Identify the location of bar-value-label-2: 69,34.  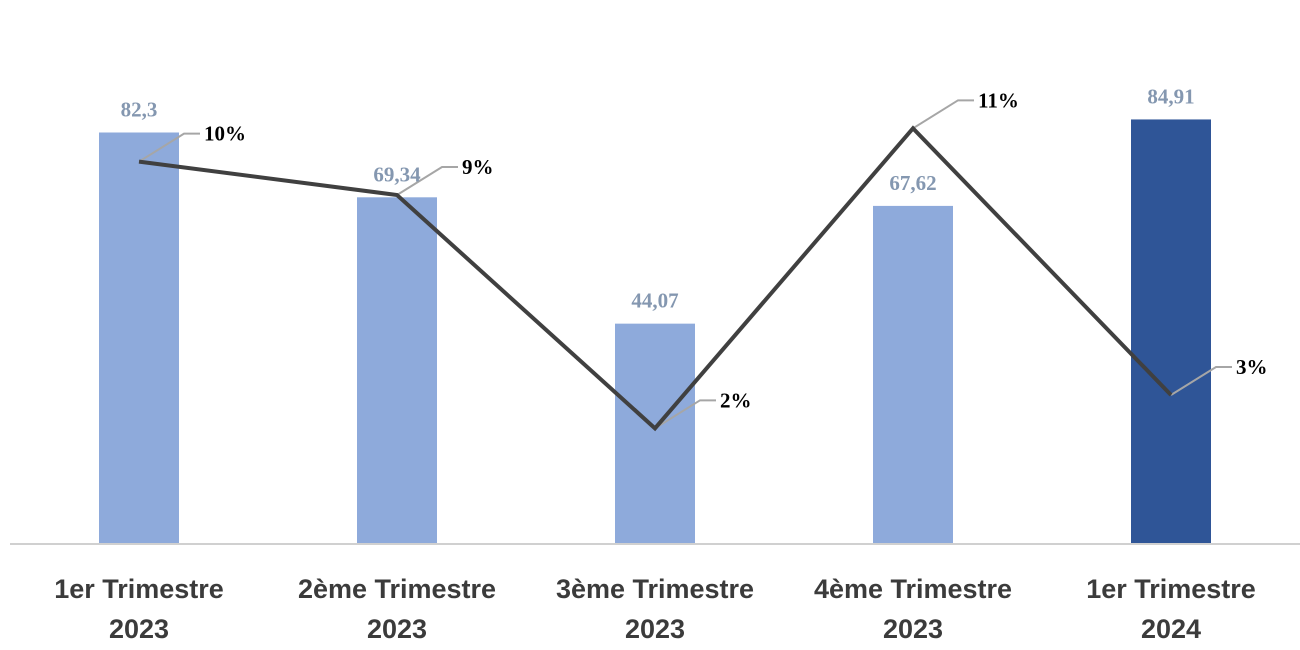
(397, 174).